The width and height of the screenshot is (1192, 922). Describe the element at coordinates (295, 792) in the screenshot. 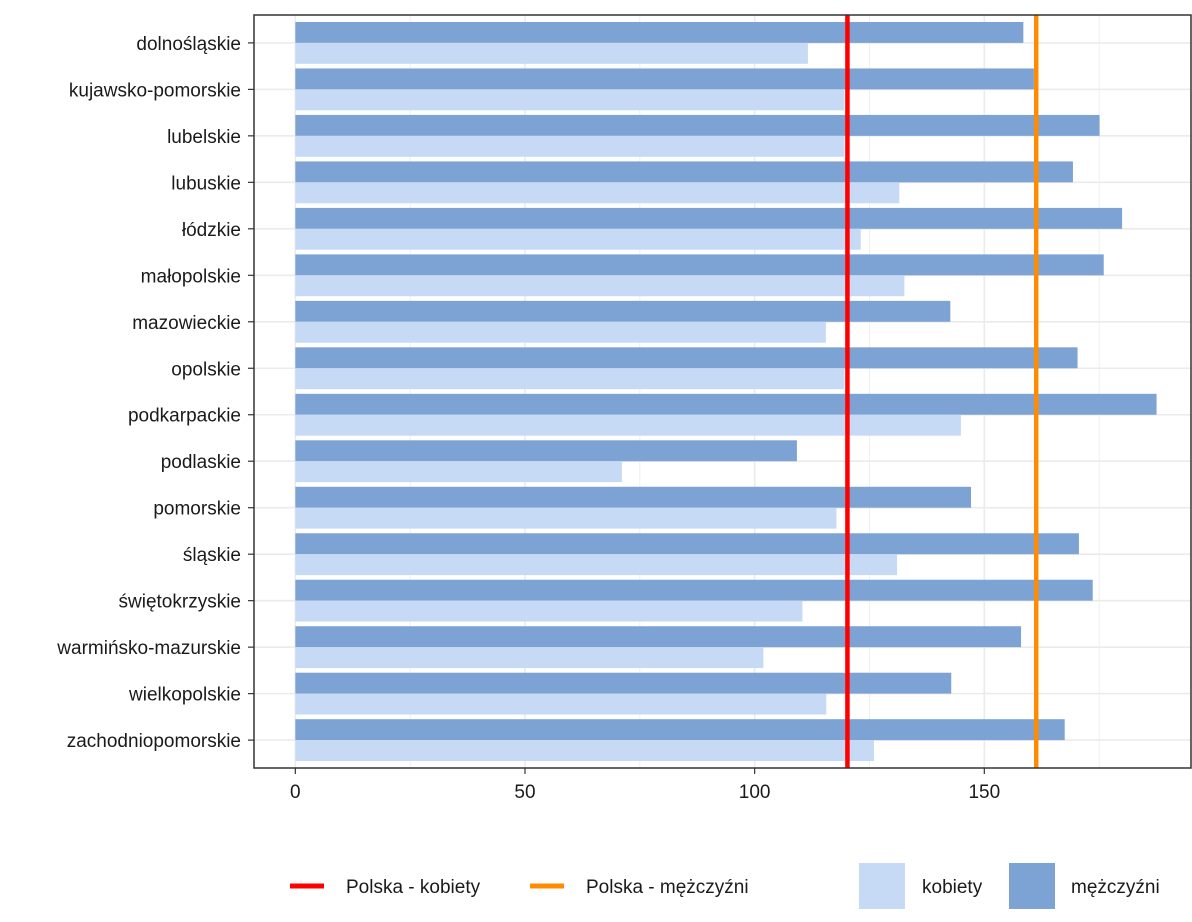

I see `x-tick-label: 0` at that location.